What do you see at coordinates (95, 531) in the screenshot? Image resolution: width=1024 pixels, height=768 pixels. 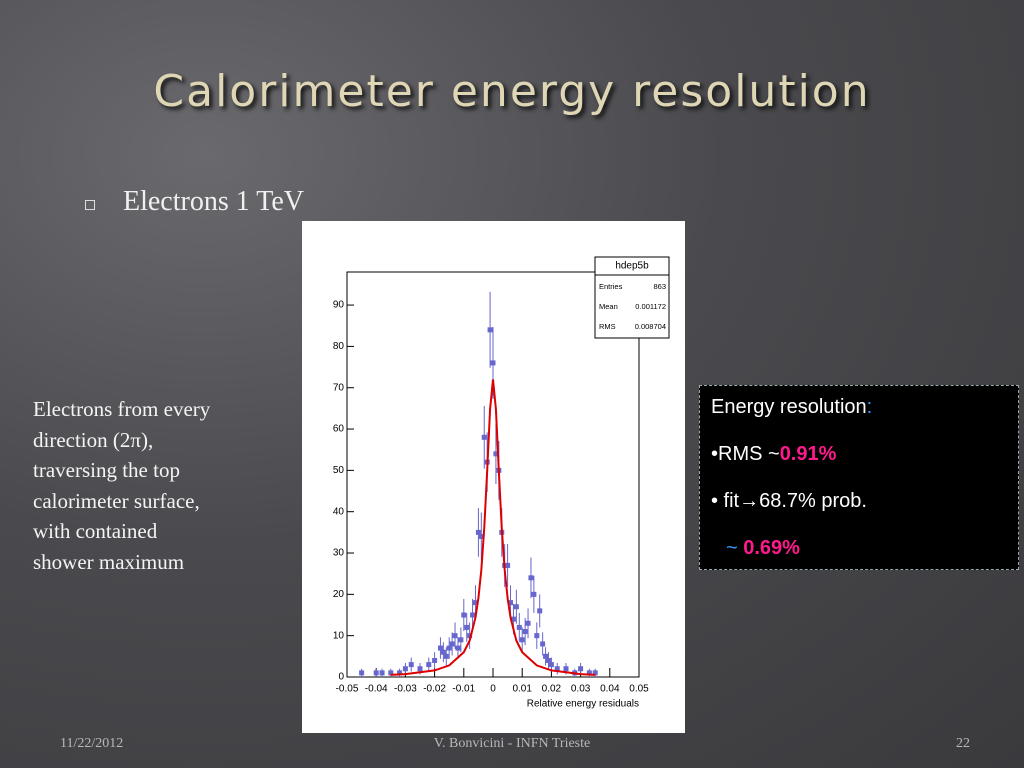 I see `side-line: with contained` at bounding box center [95, 531].